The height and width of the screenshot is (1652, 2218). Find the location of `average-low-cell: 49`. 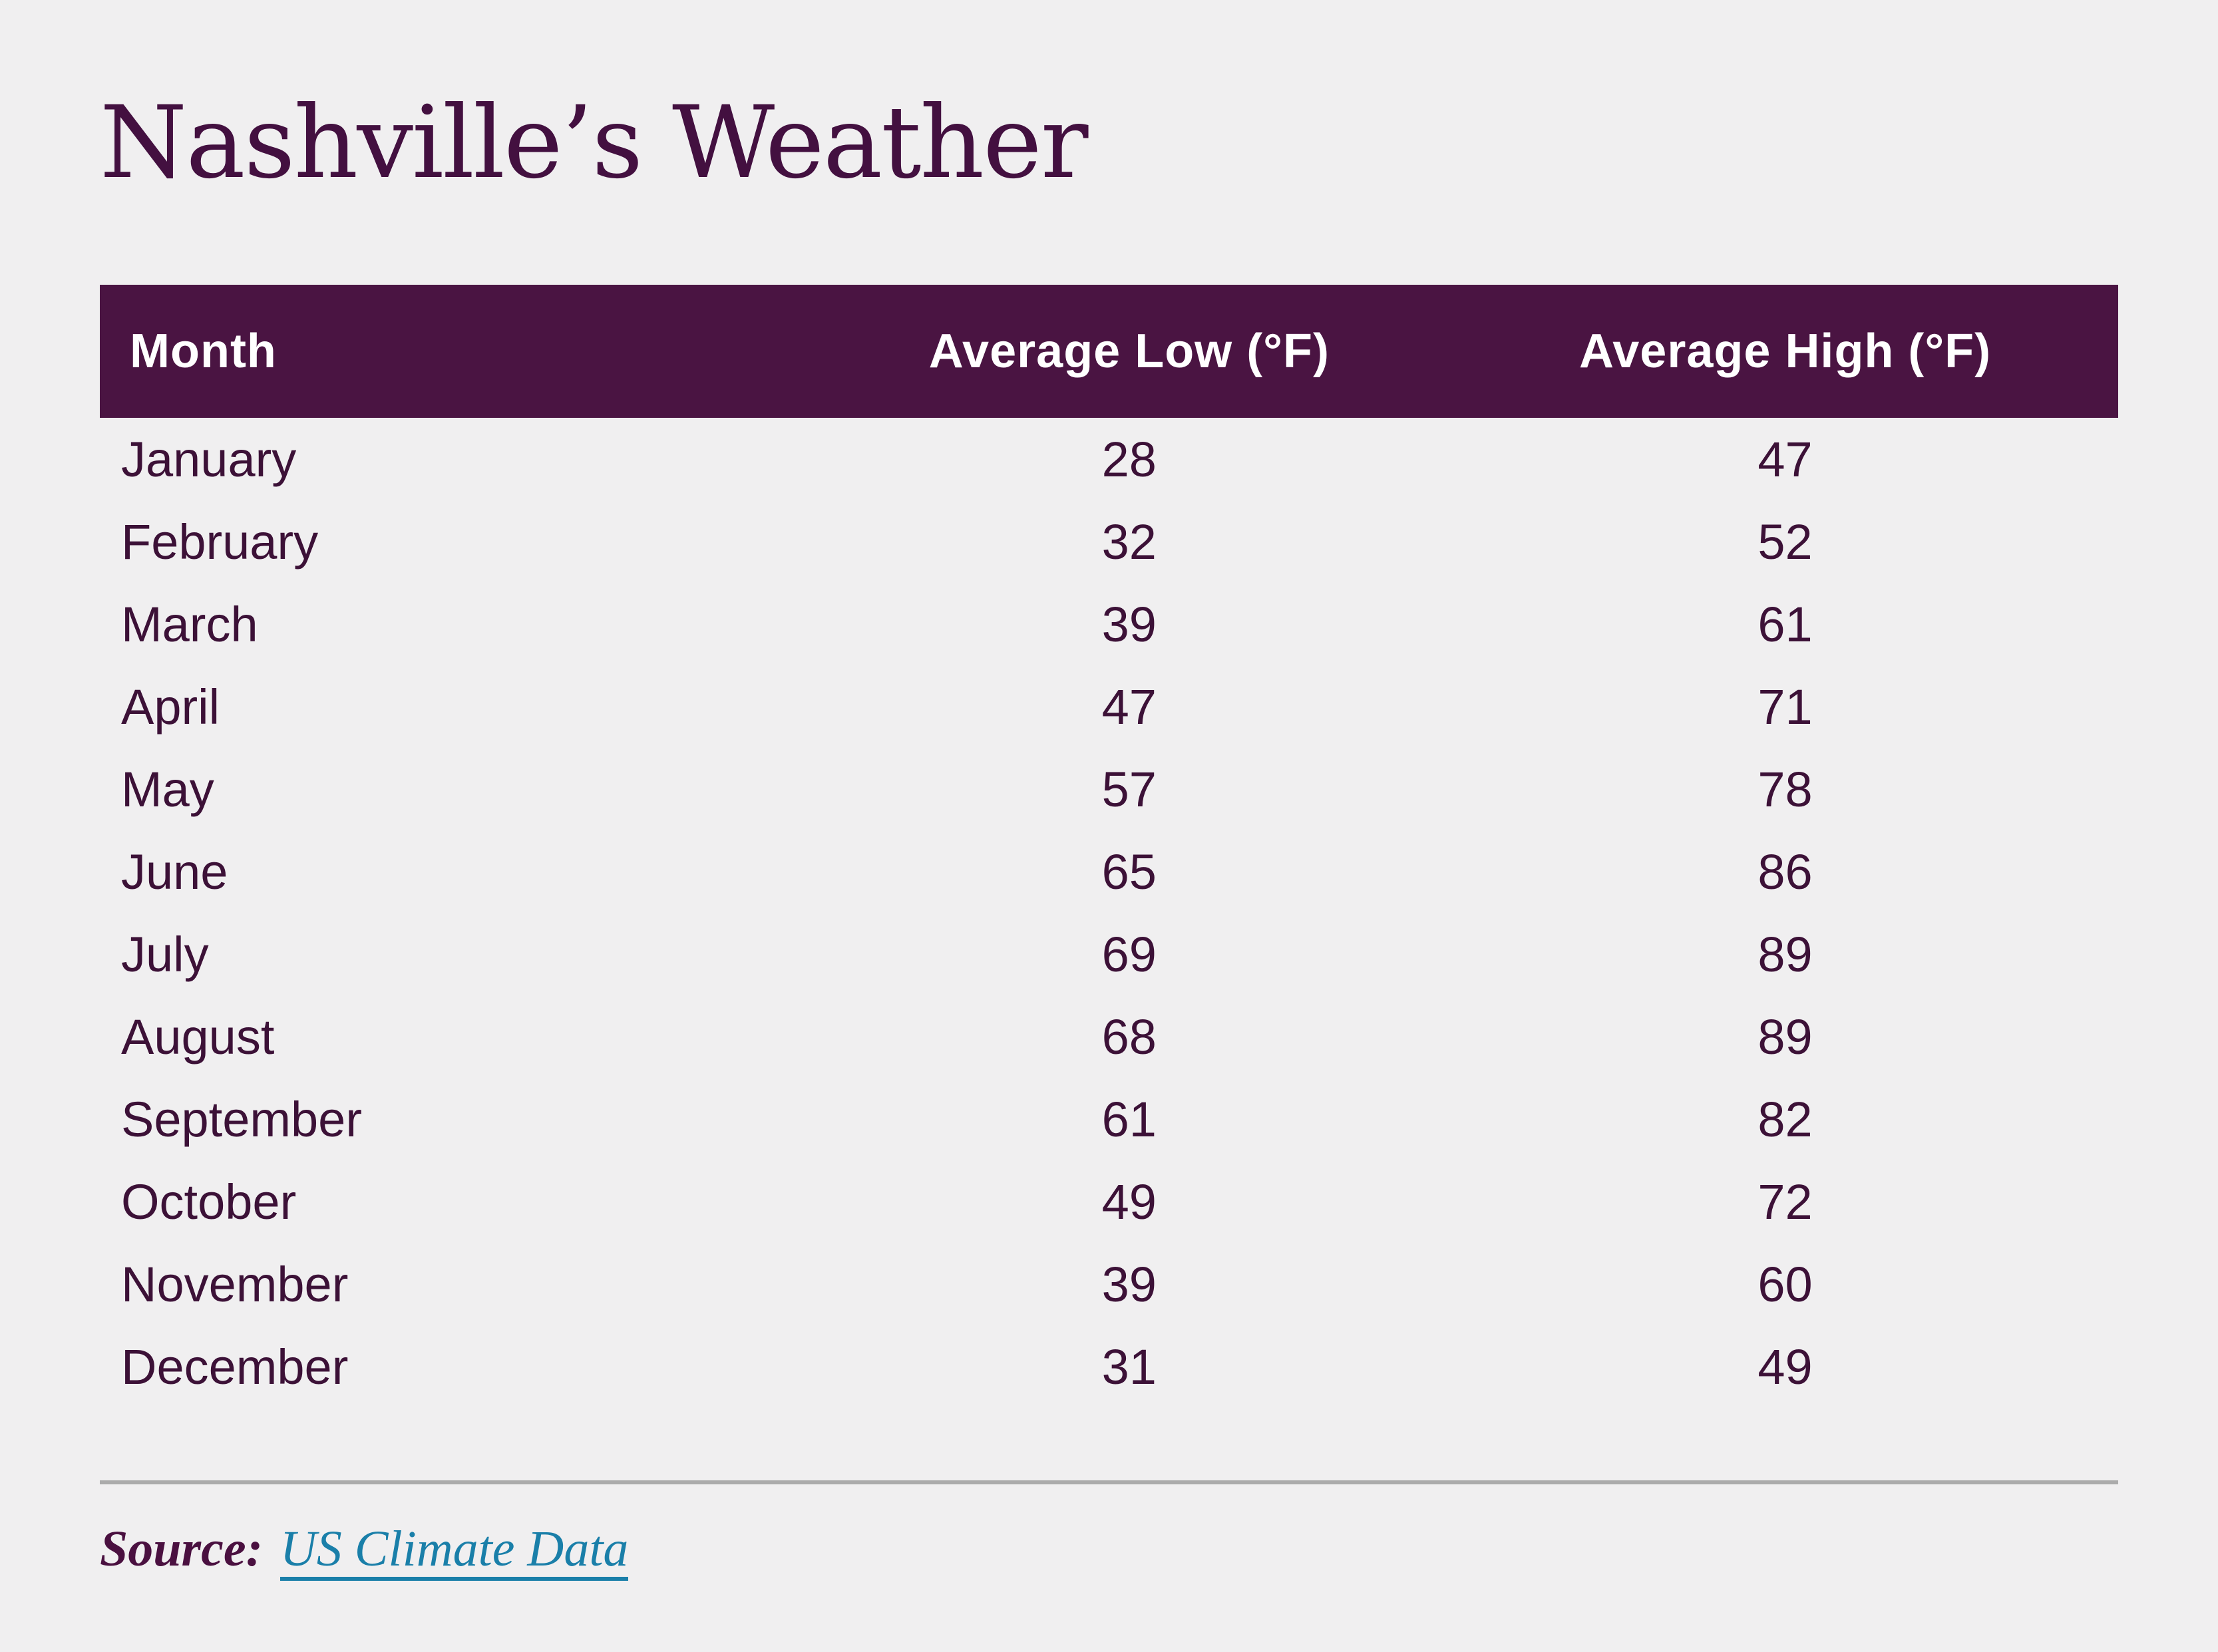

average-low-cell: 49 is located at coordinates (1129, 1202).